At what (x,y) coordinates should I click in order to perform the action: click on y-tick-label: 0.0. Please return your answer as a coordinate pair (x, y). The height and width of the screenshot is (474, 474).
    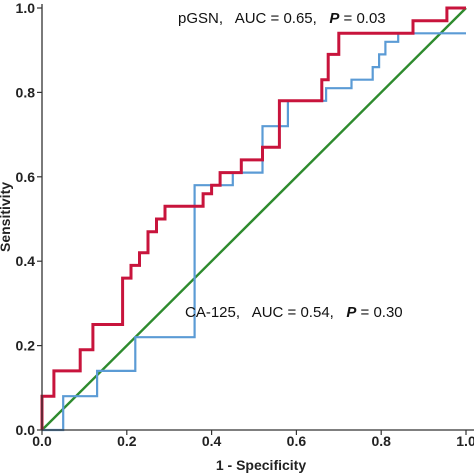
    Looking at the image, I should click on (26, 430).